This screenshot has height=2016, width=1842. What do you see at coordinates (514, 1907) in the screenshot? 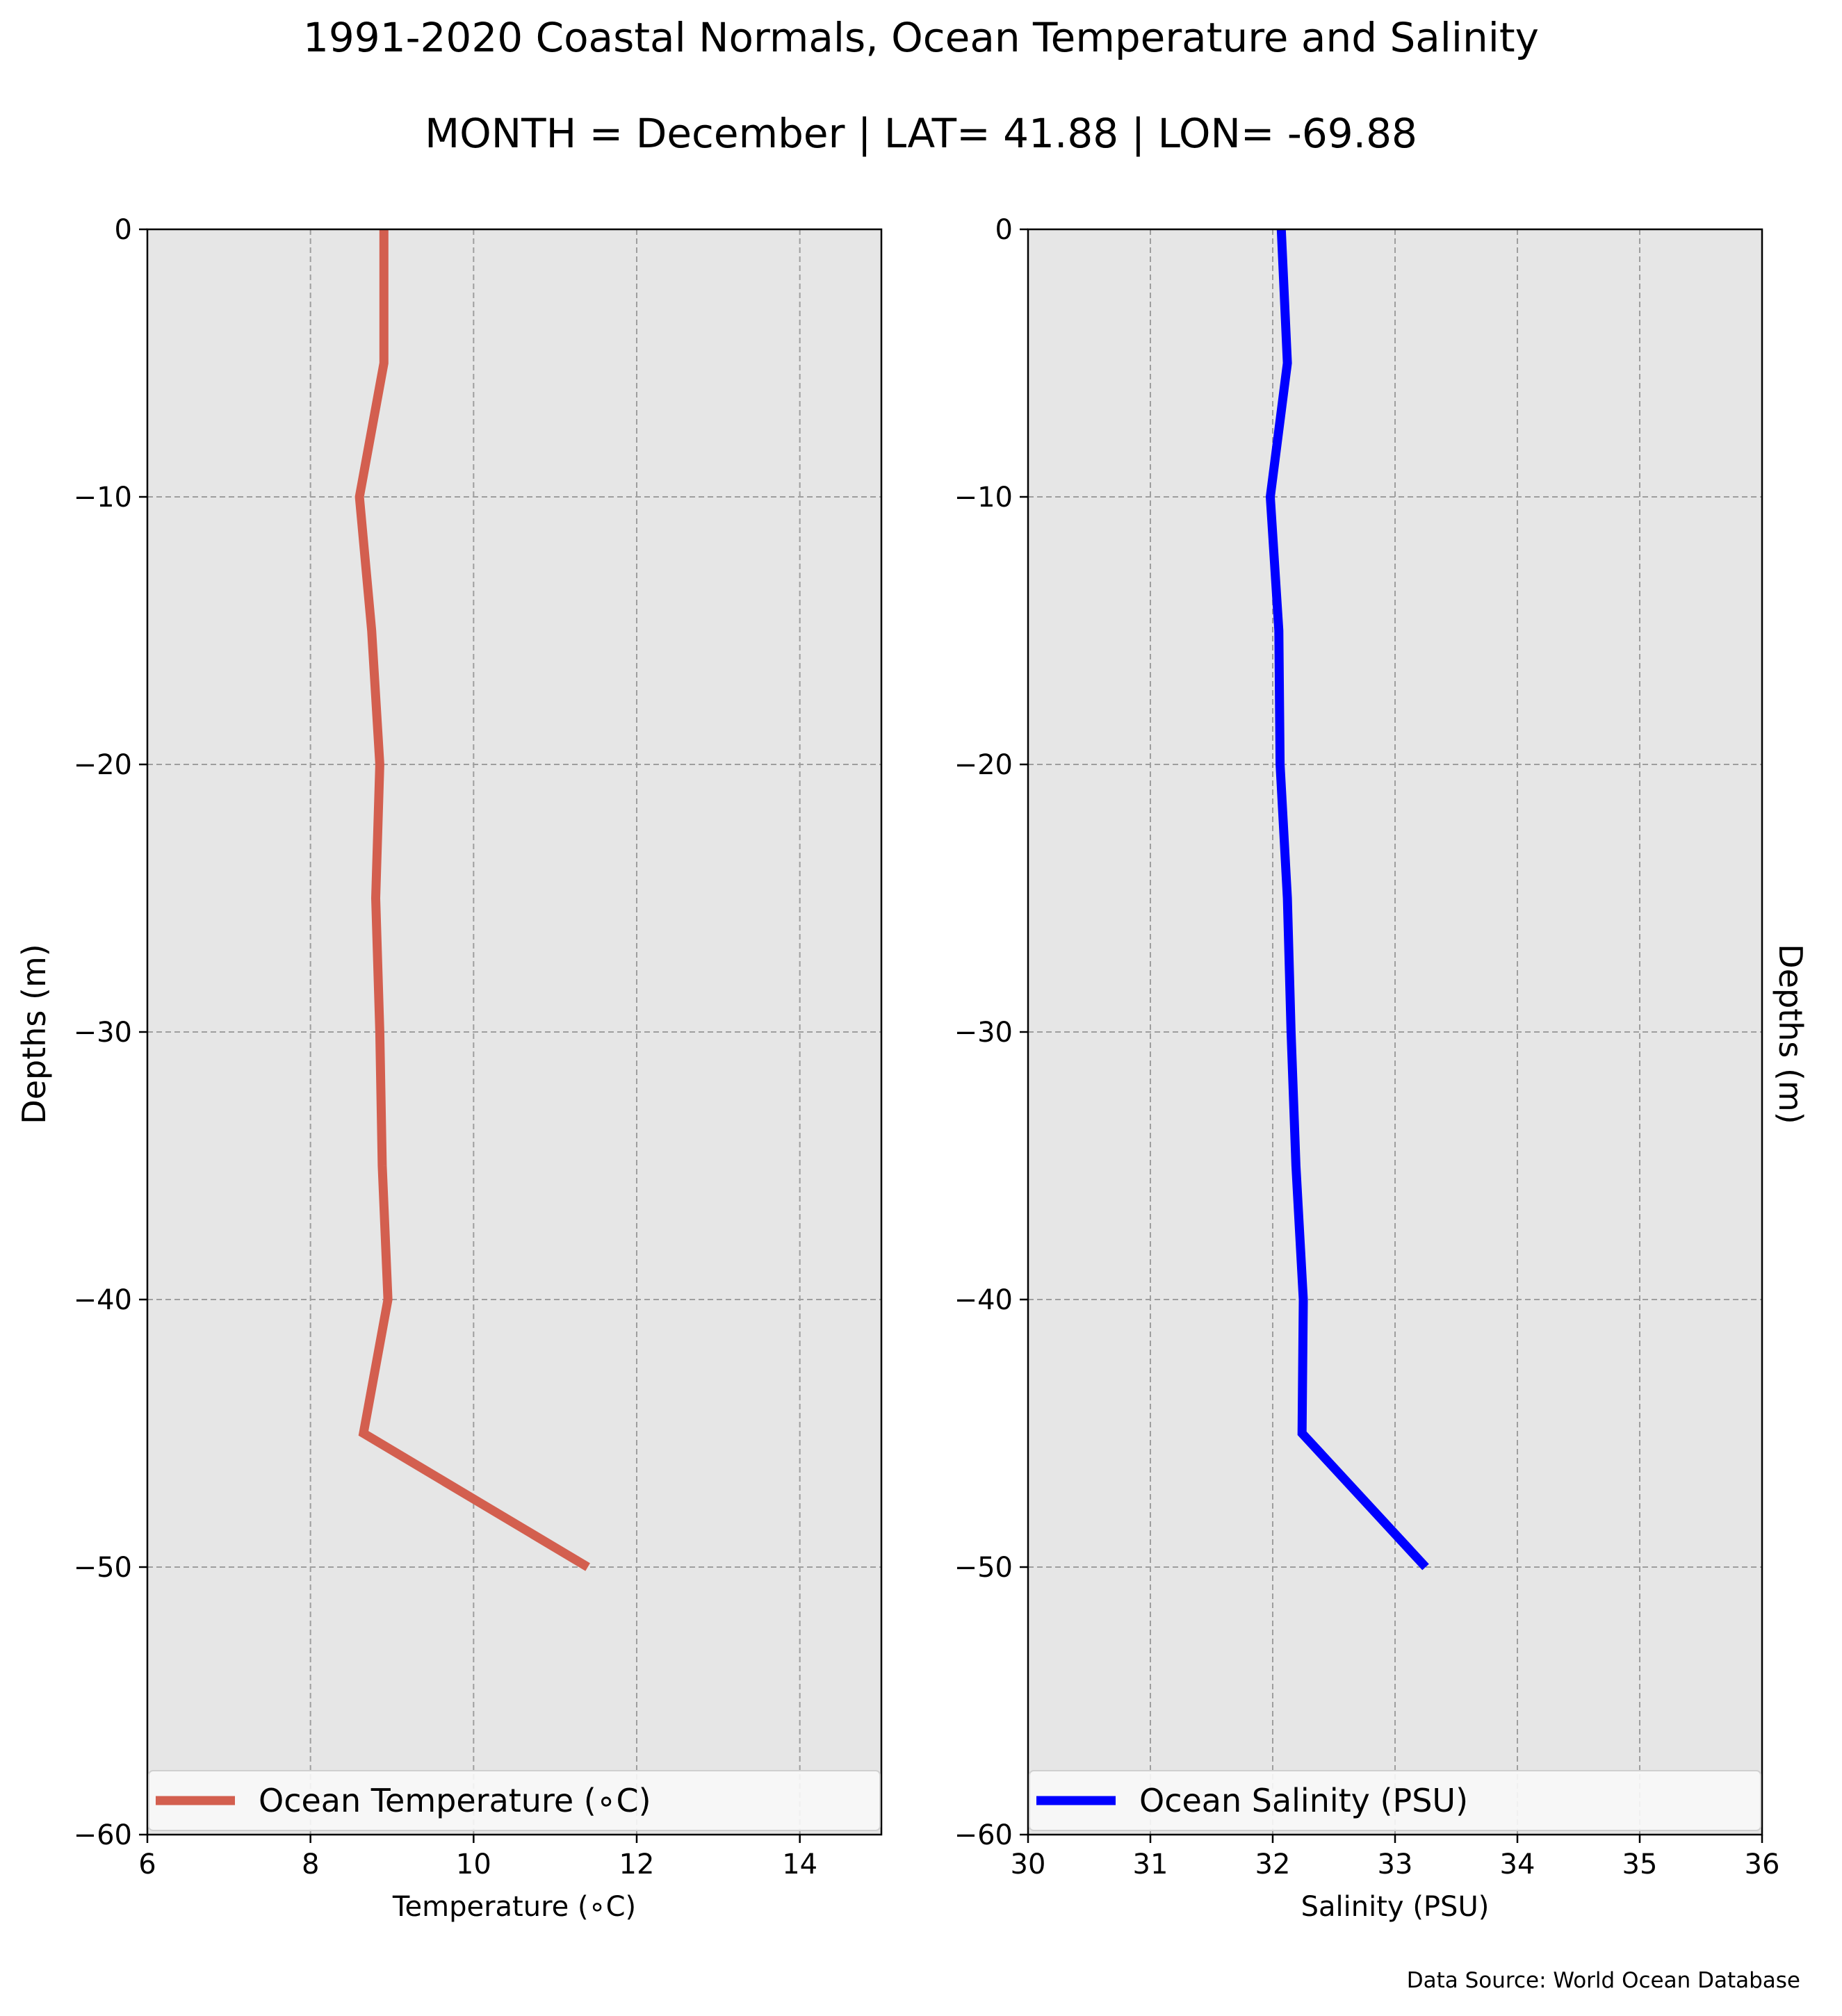
I see `x-axis-label: Temperature (∘C)` at bounding box center [514, 1907].